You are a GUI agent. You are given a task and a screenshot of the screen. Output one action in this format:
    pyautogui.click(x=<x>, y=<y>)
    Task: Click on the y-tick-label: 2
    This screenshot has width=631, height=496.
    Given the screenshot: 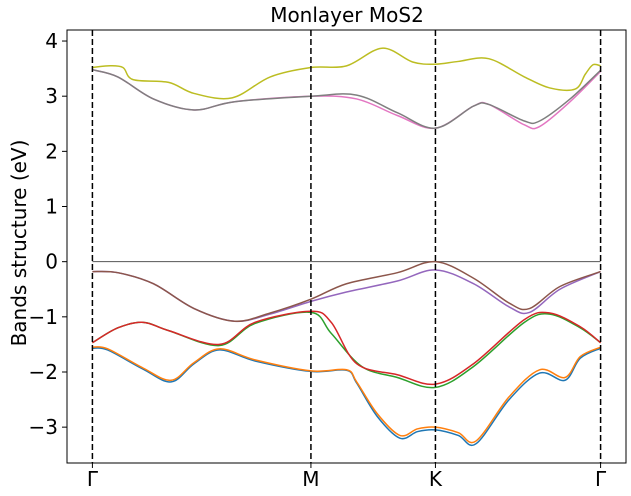 What is the action you would take?
    pyautogui.click(x=51, y=151)
    